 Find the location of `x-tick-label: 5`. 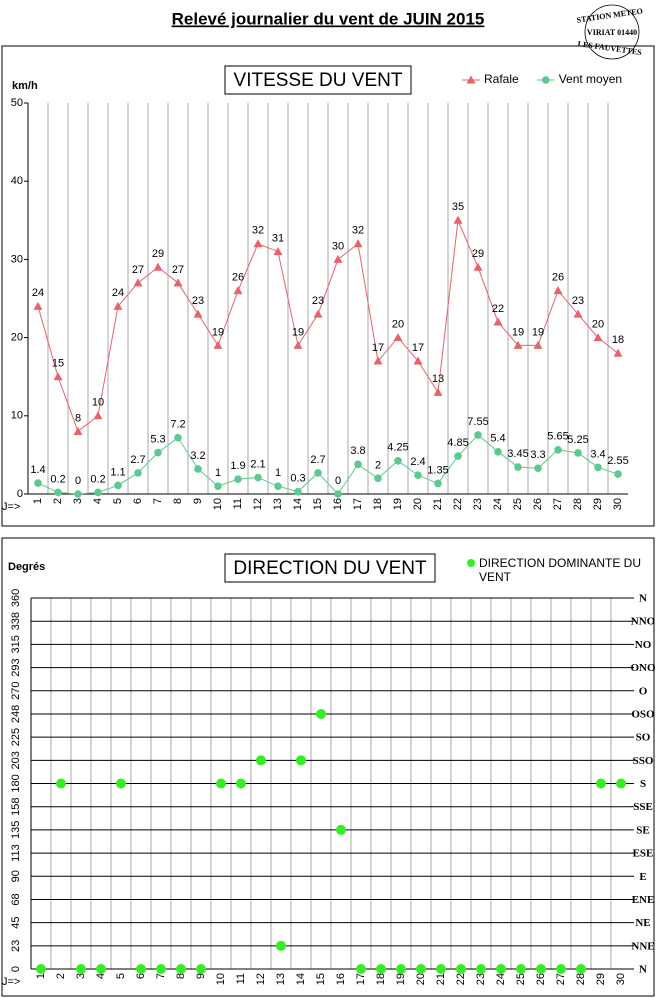

x-tick-label: 5 is located at coordinates (121, 976).